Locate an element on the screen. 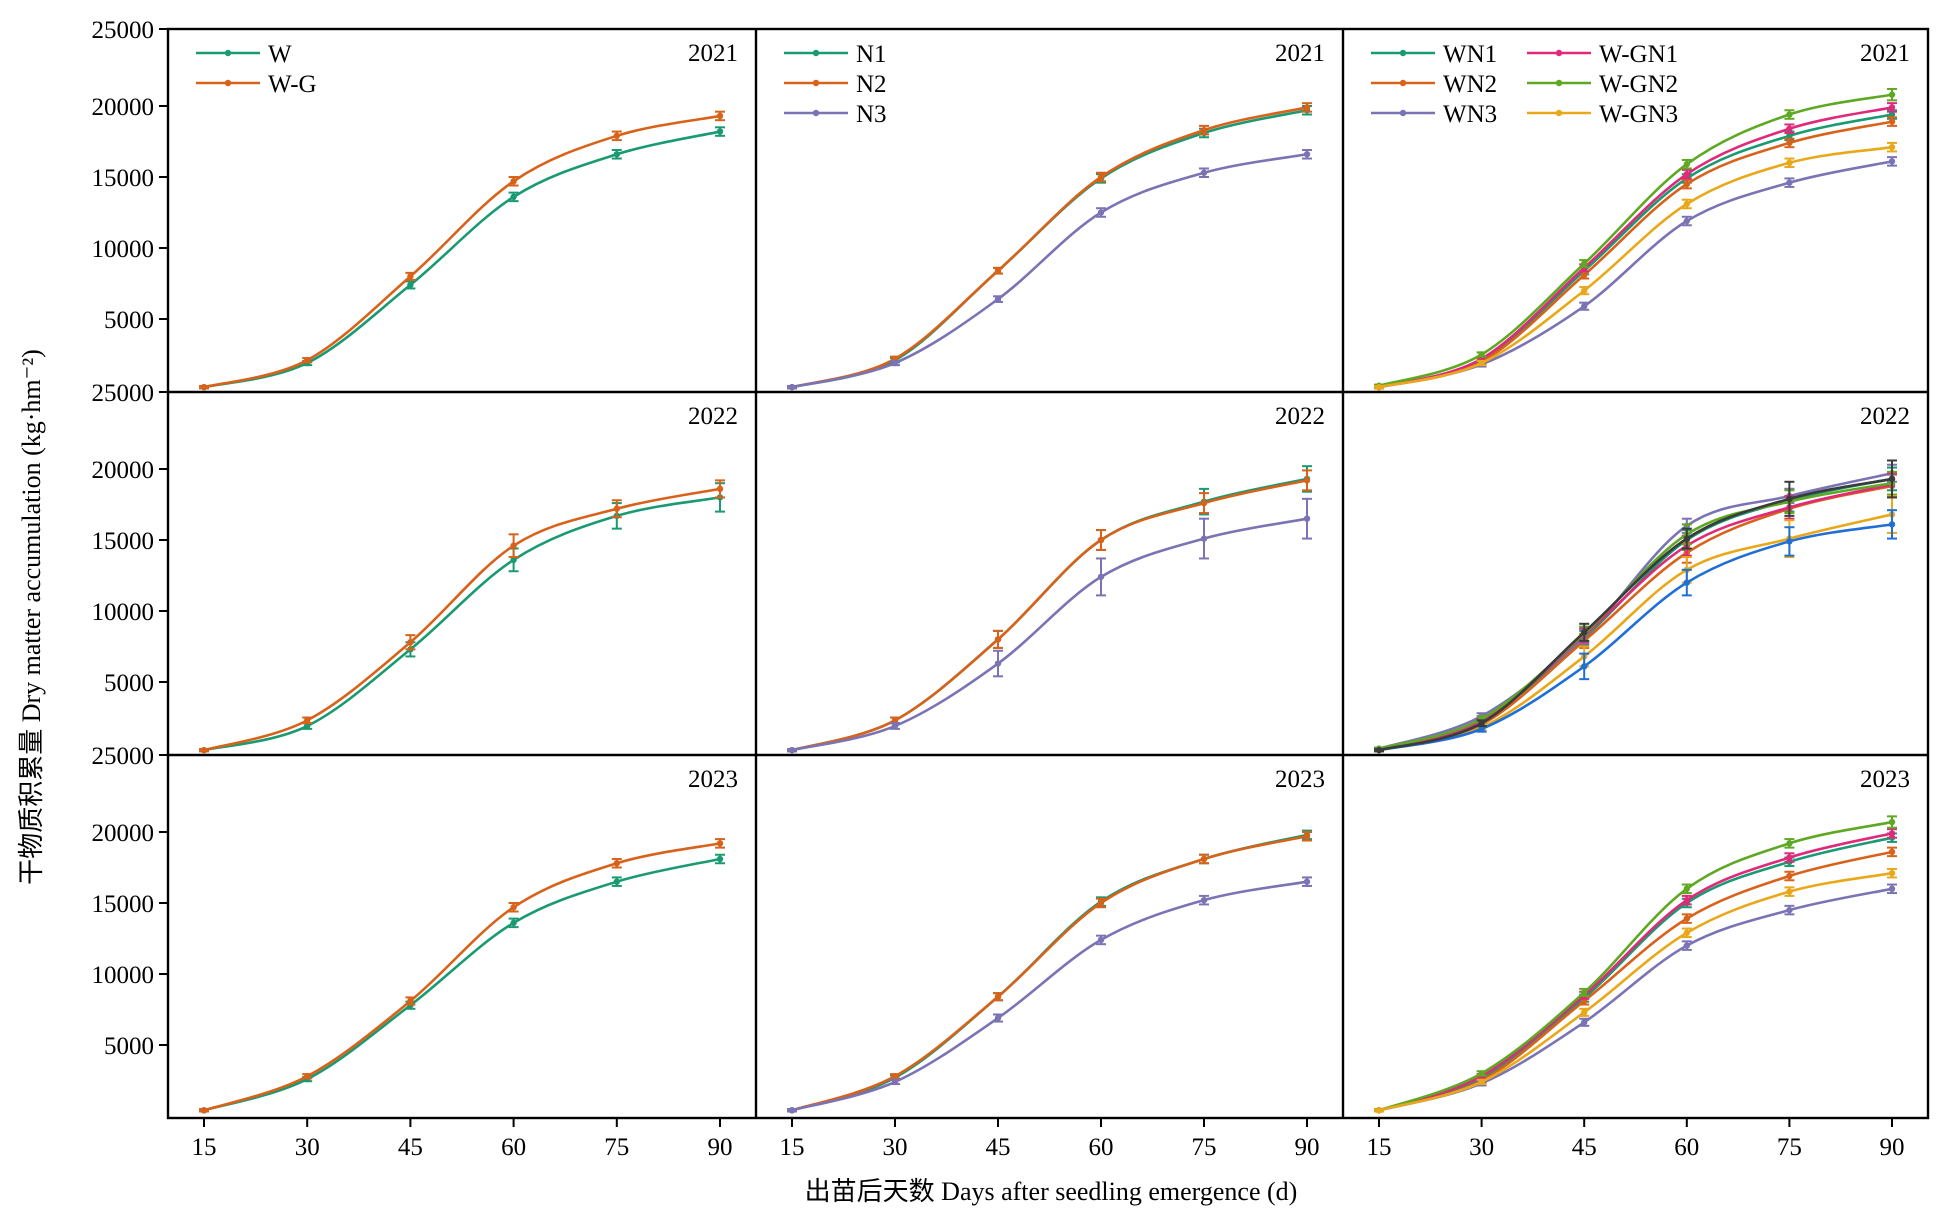  series-W-G is located at coordinates (462, 616).